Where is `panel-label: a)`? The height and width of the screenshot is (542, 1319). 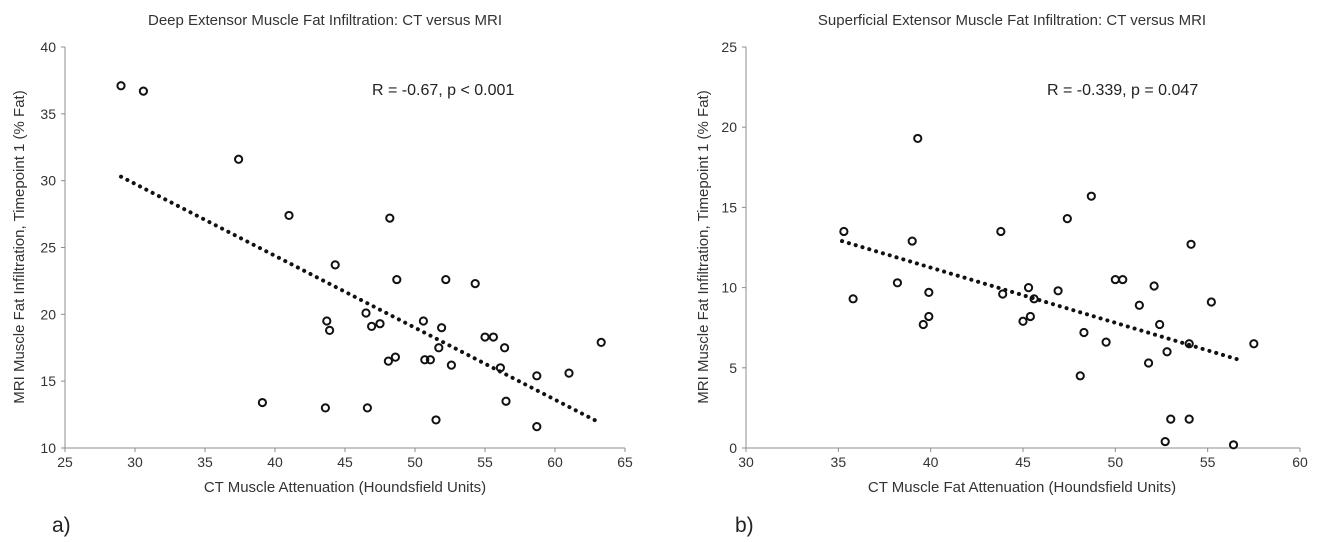
panel-label: a) is located at coordinates (61, 525).